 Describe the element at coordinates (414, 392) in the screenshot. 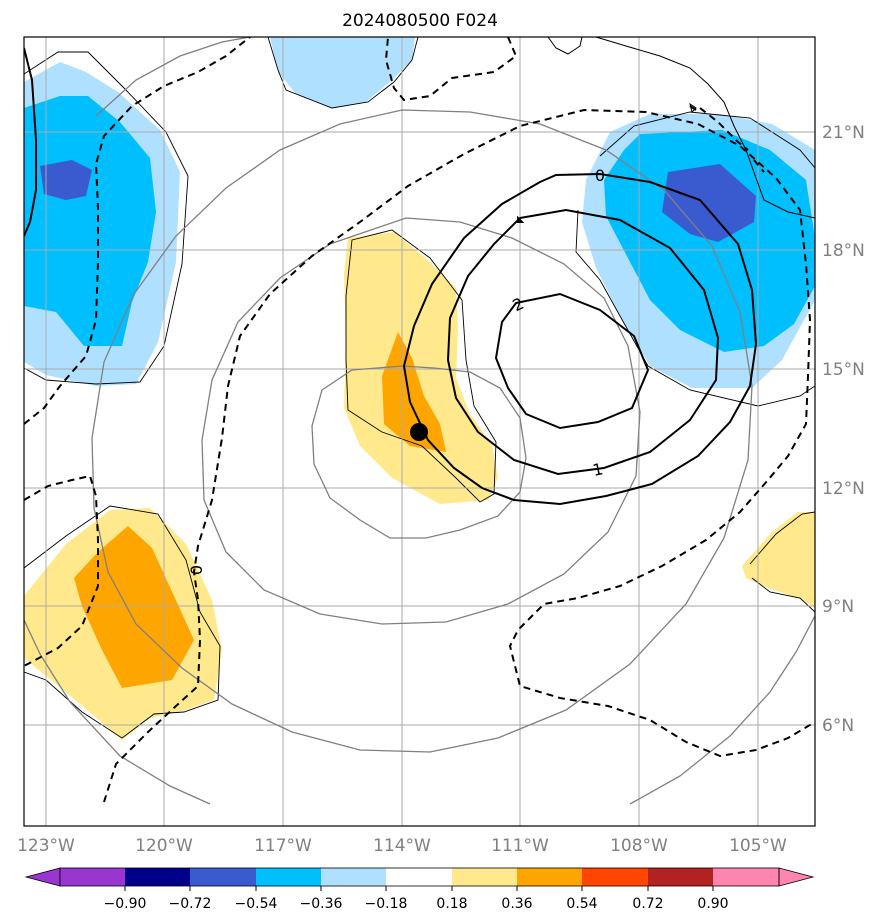

I see `pos-anomaly-medium-area` at that location.